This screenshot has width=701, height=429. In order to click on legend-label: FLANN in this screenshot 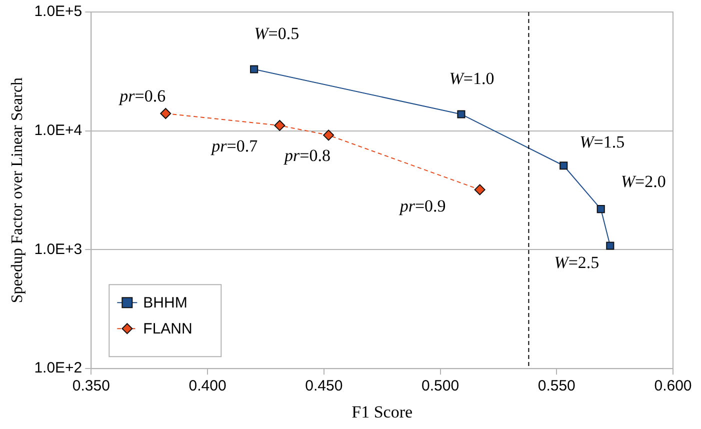, I will do `click(167, 329)`.